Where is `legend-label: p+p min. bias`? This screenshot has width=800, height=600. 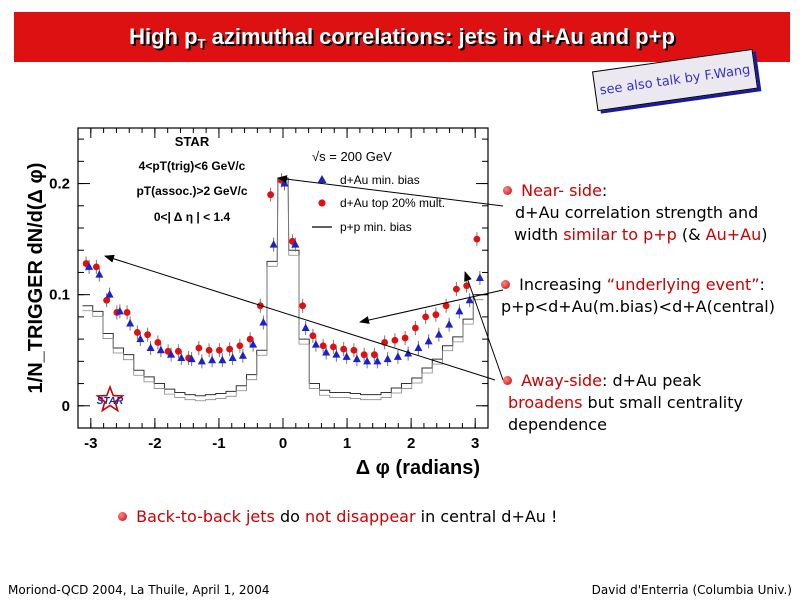 legend-label: p+p min. bias is located at coordinates (376, 227).